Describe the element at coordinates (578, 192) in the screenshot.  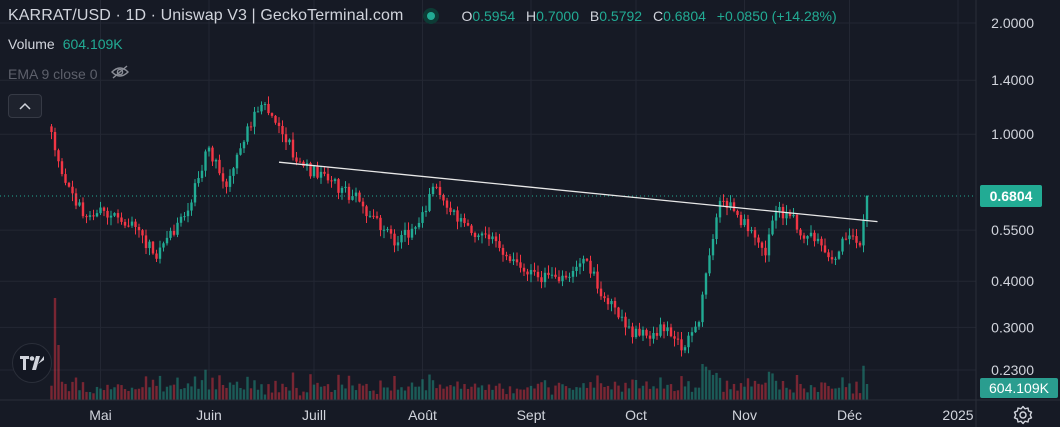
I see `trend-line` at that location.